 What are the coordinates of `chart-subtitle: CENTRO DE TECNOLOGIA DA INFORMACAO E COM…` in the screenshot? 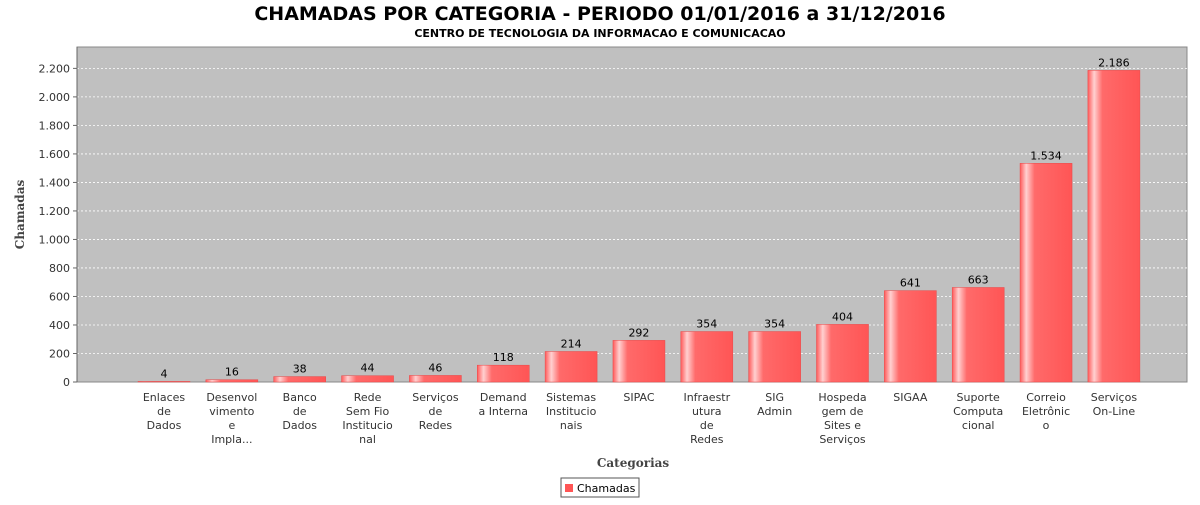 It's located at (599, 33).